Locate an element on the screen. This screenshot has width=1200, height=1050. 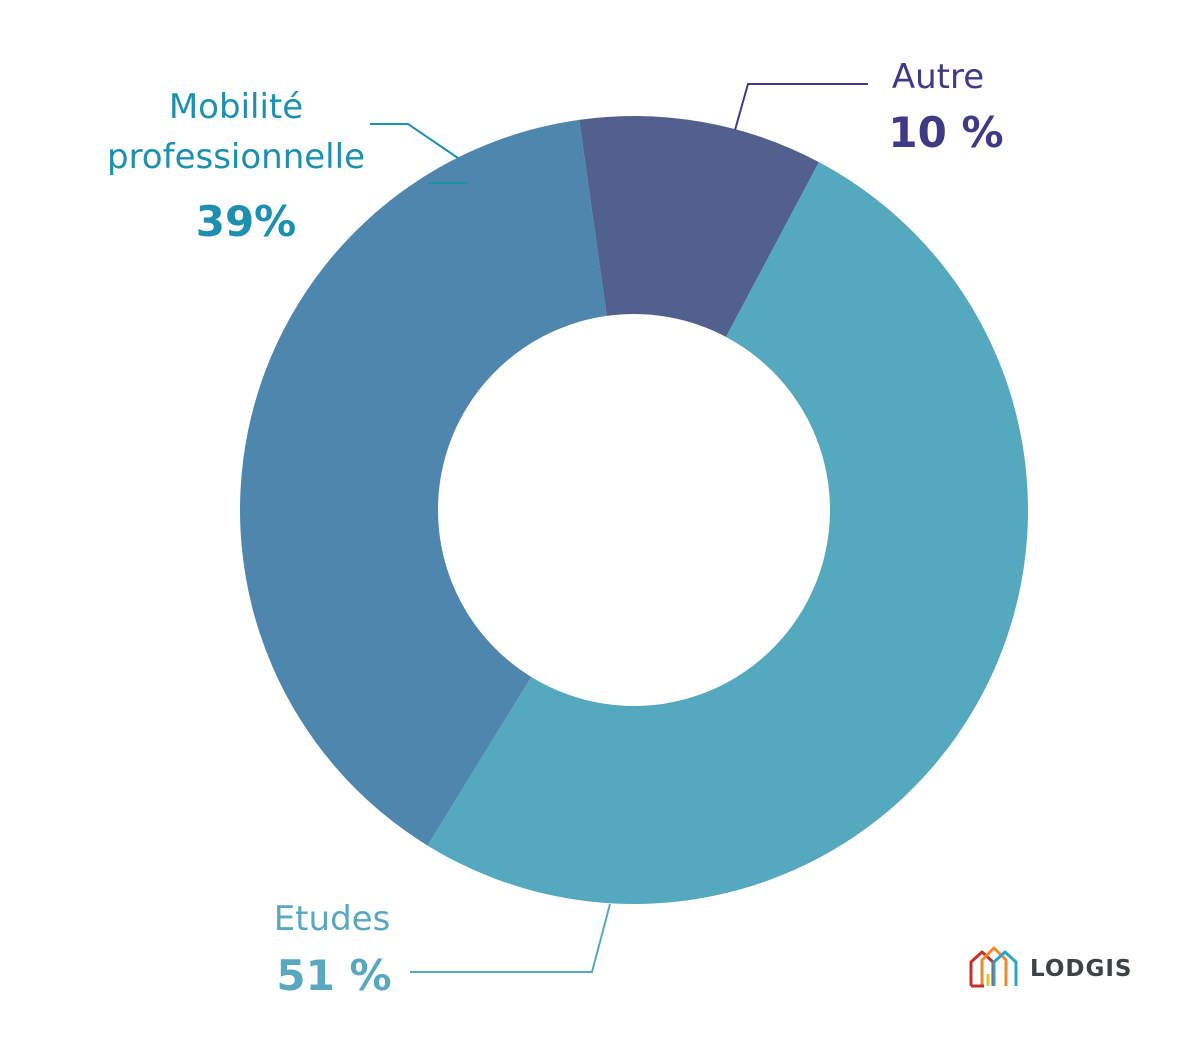
label-group-autre: Autre 10 % is located at coordinates (869, 107).